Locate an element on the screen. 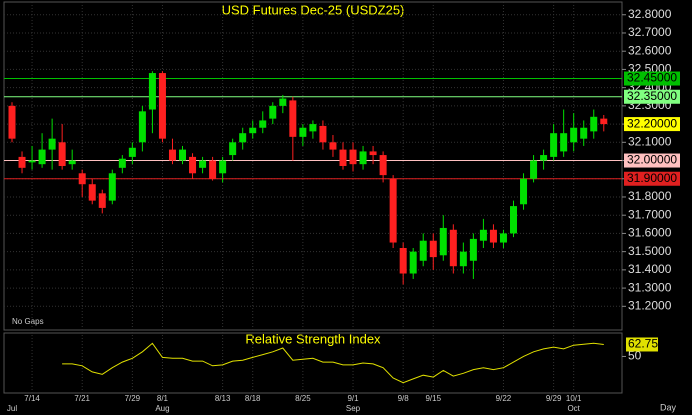 This screenshot has height=415, width=692. rsi-line is located at coordinates (333, 363).